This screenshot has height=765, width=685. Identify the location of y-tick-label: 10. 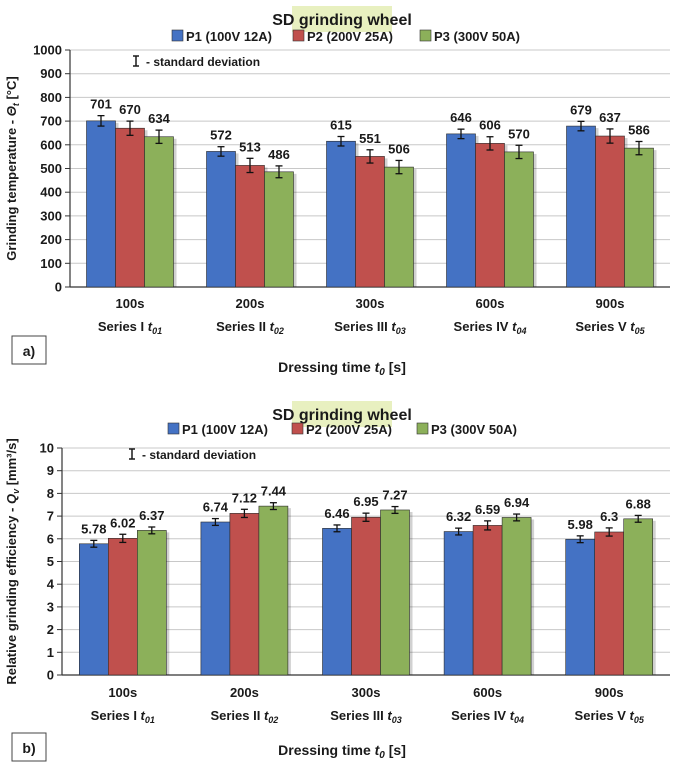
(47, 448).